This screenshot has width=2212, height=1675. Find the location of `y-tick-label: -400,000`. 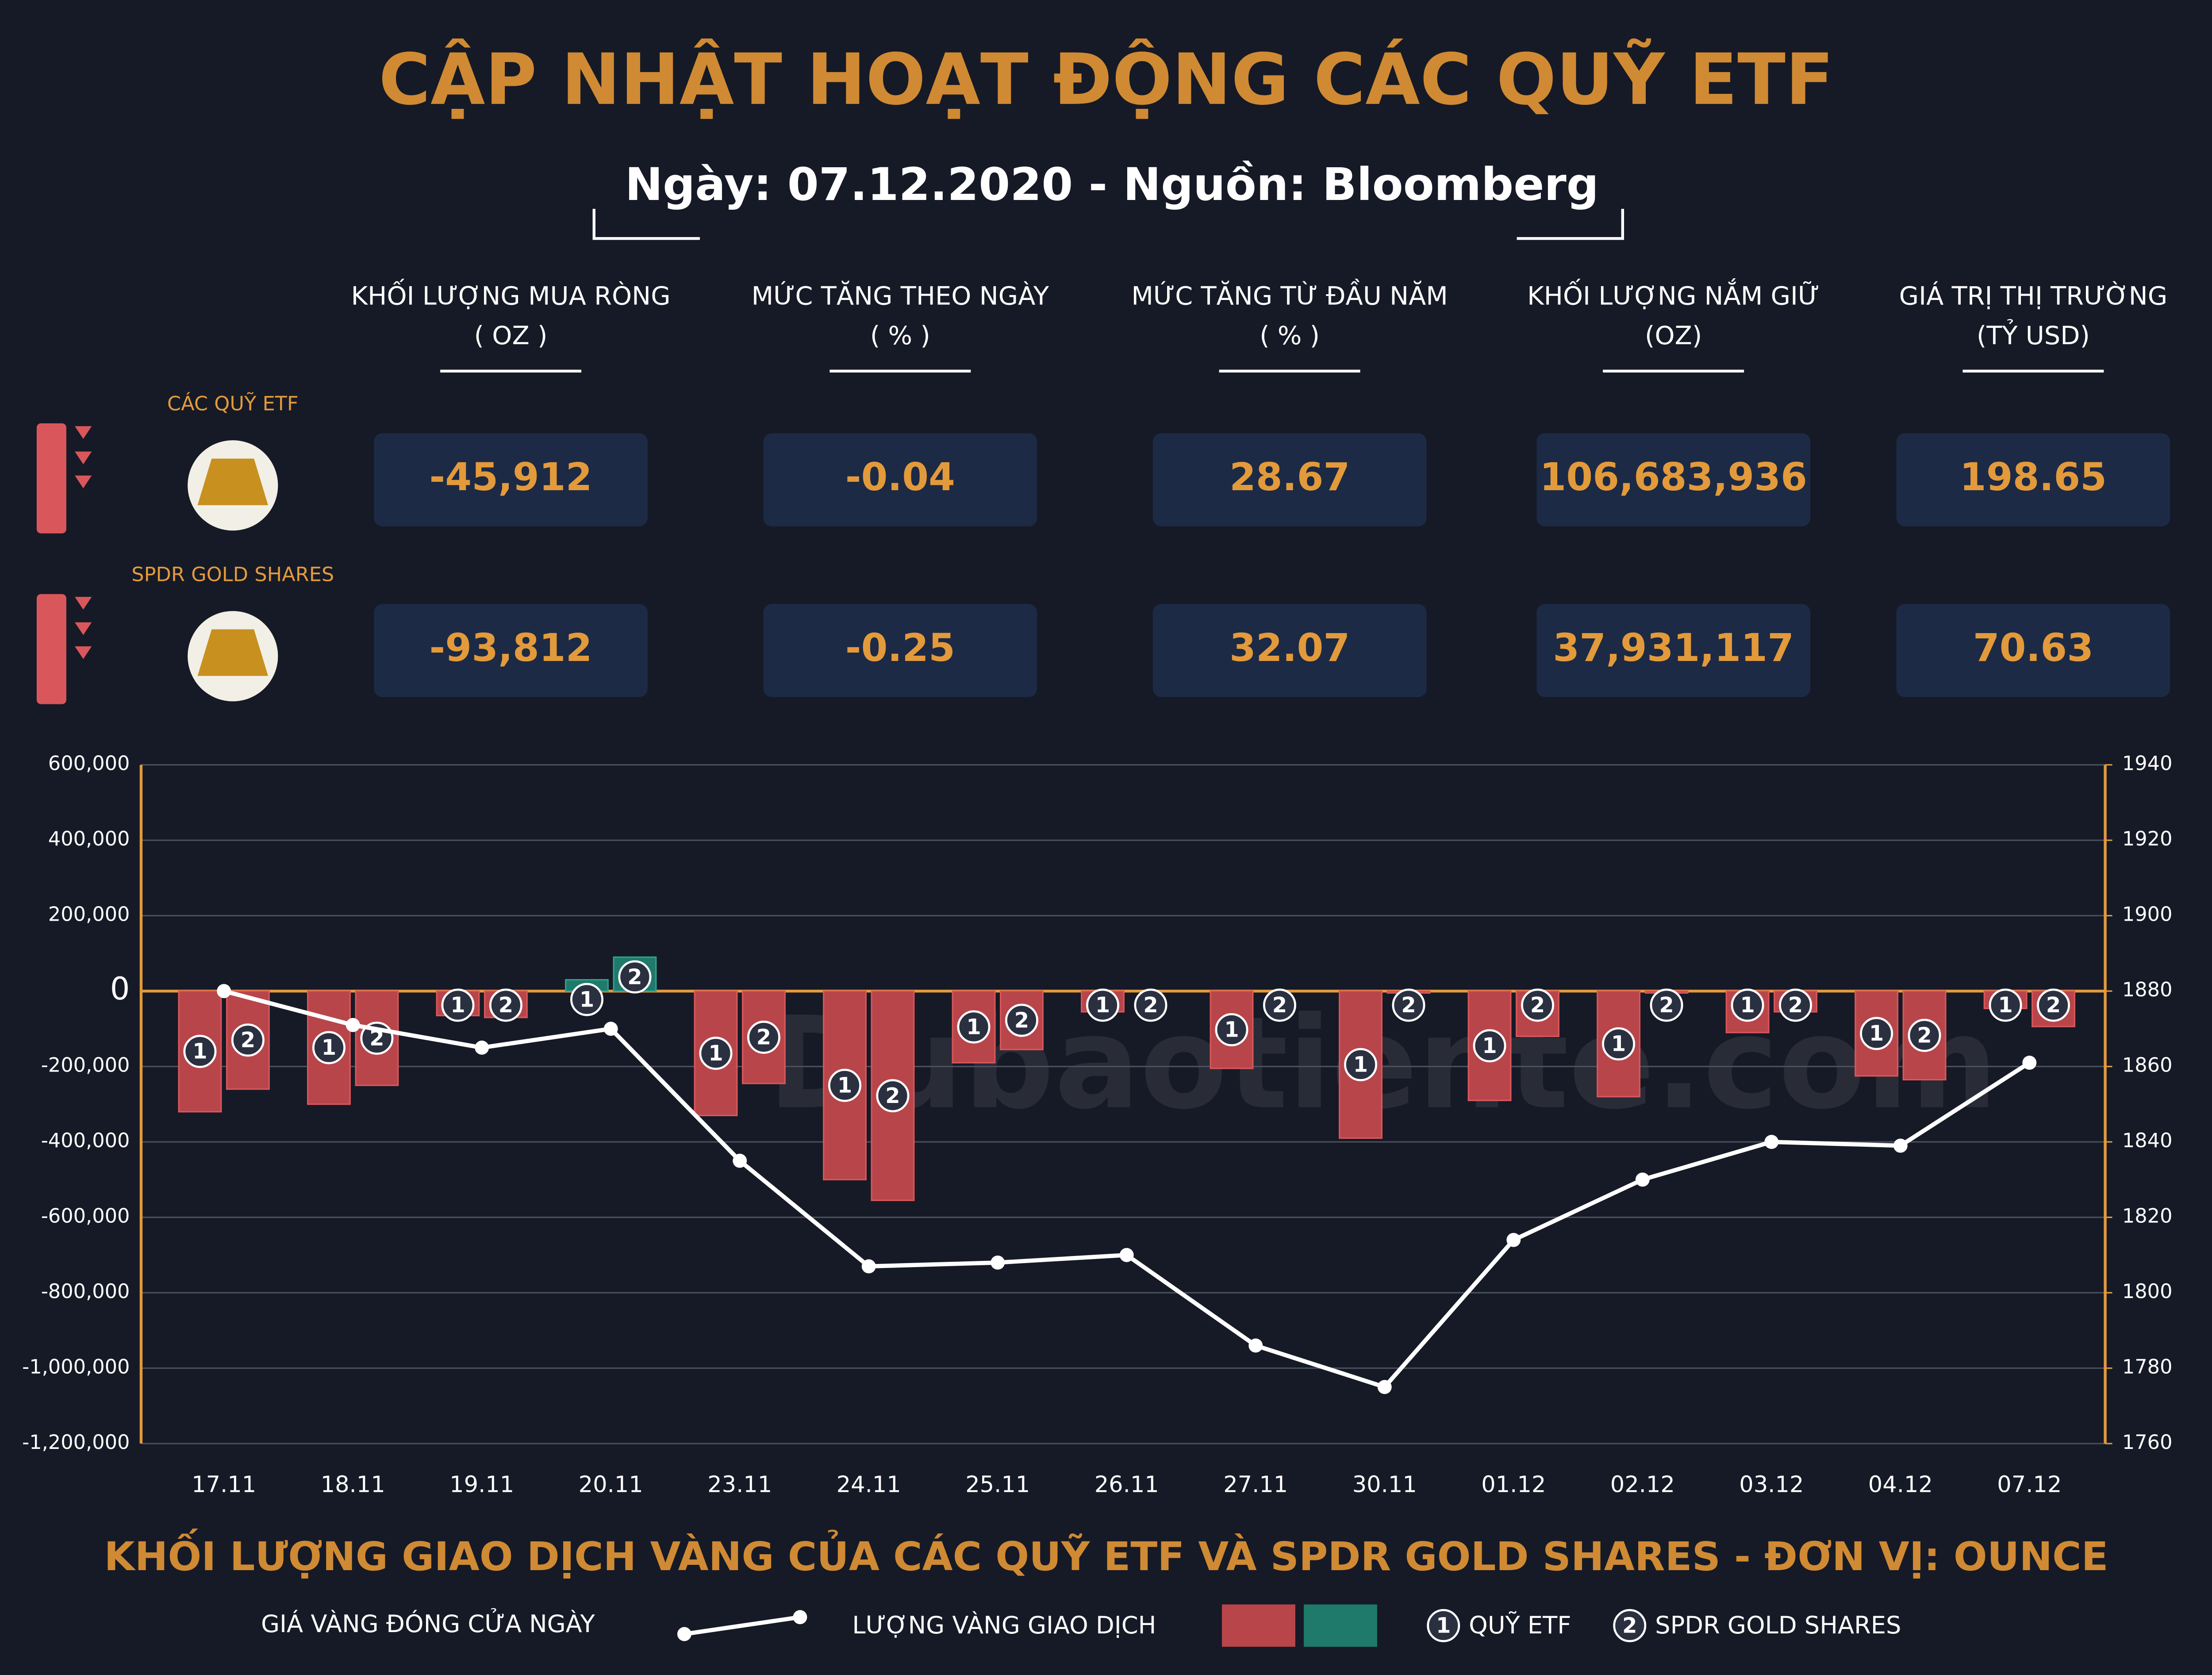

y-tick-label: -400,000 is located at coordinates (85, 1140).